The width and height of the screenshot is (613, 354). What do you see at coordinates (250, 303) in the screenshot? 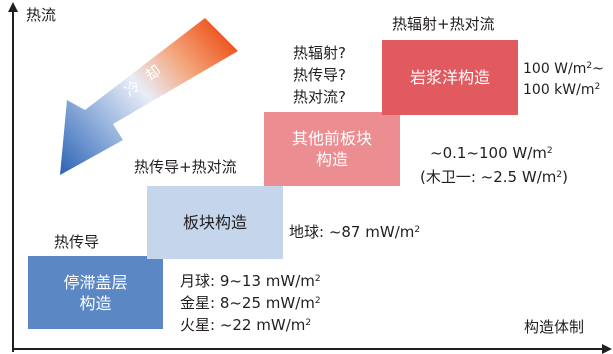
I see `venus-heat-flow: 金星: 8~25 mW/m2` at bounding box center [250, 303].